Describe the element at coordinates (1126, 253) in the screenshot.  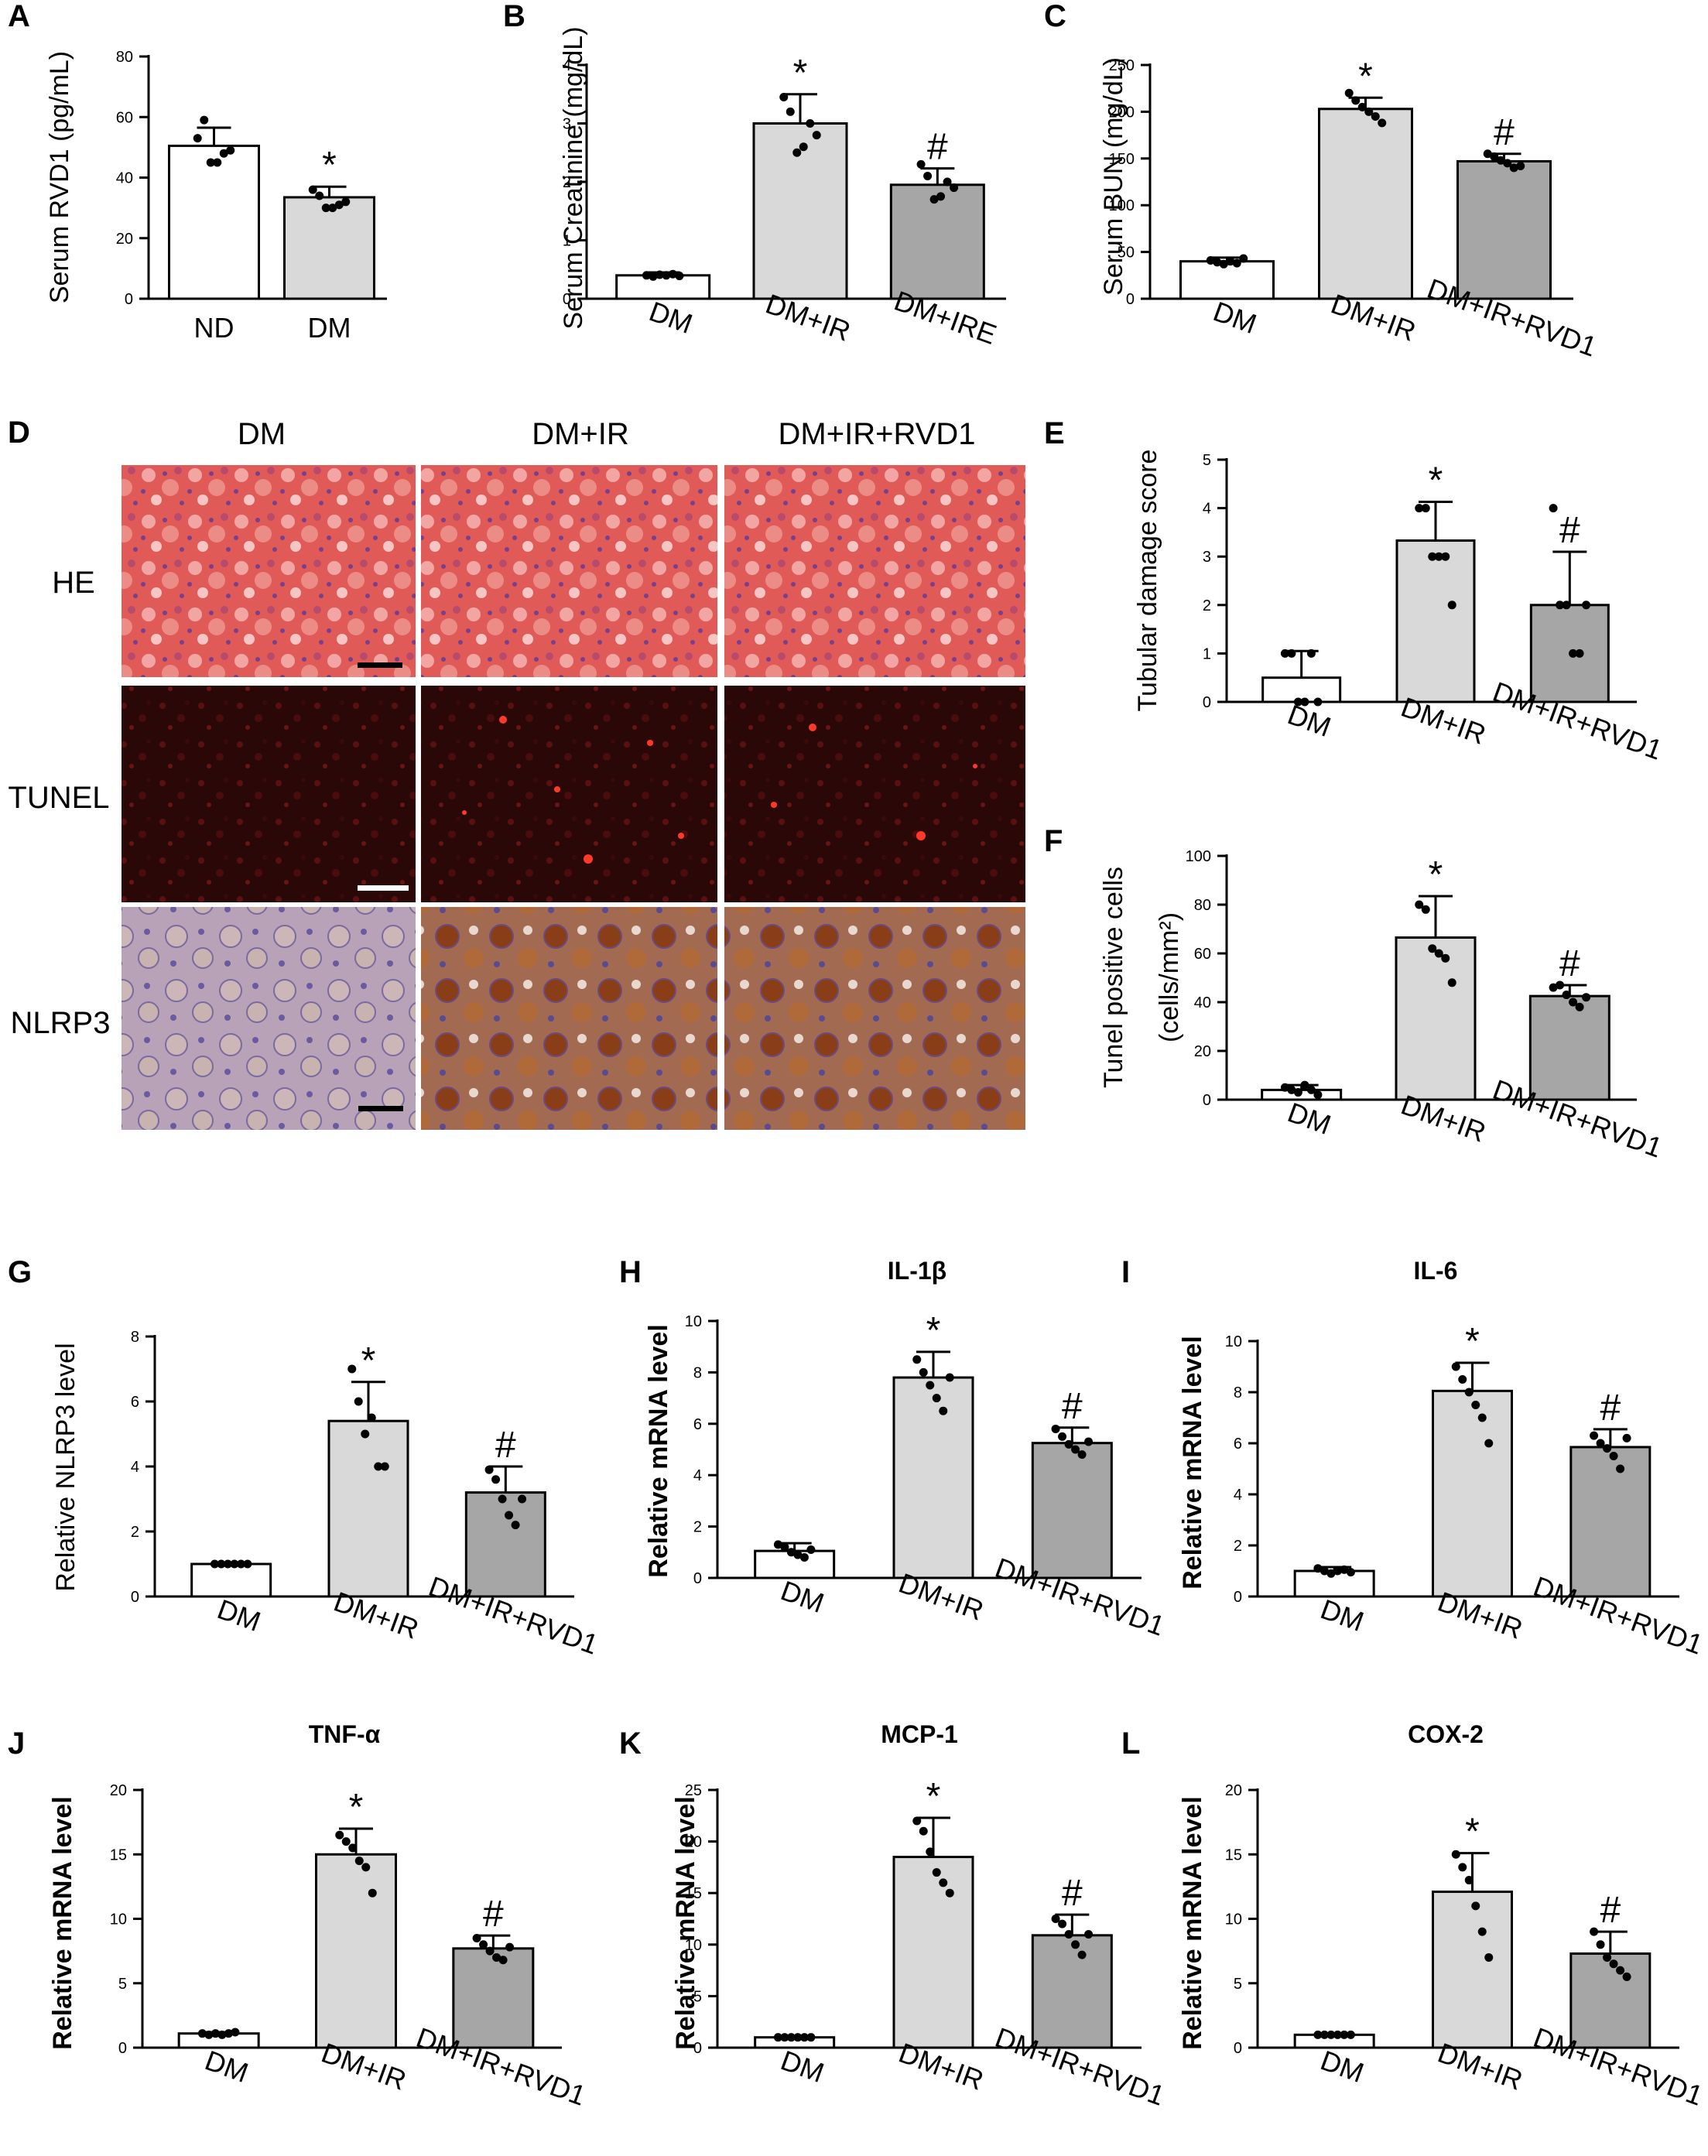
I see `y-tick-label: 50` at that location.